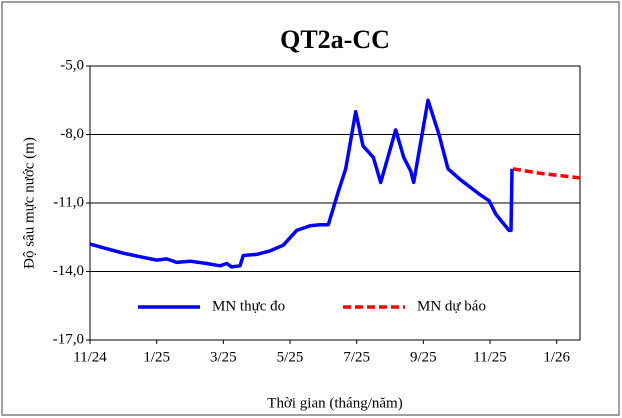 Image resolution: width=622 pixels, height=418 pixels. Describe the element at coordinates (423, 357) in the screenshot. I see `x-tick-label: 9/25` at that location.